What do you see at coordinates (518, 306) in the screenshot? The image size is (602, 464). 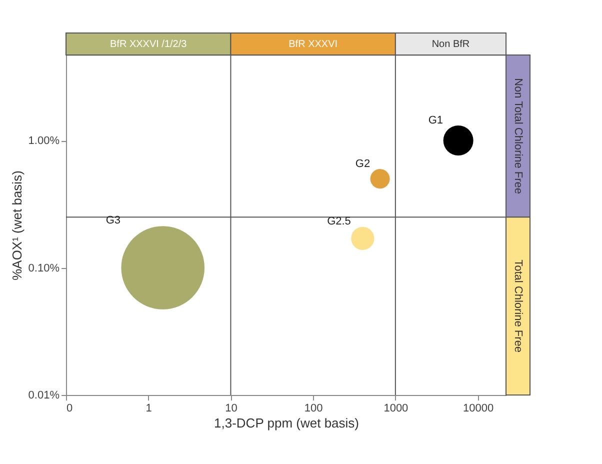 I see `text: Total Chlorine Free` at bounding box center [518, 306].